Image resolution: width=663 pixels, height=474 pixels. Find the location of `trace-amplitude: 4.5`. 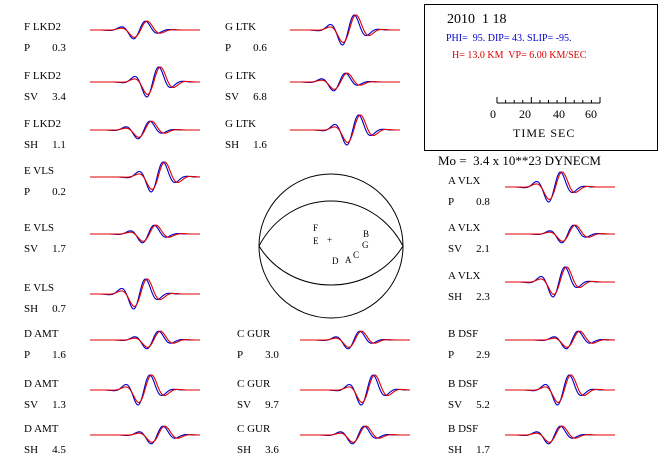

trace-amplitude: 4.5 is located at coordinates (59, 450).